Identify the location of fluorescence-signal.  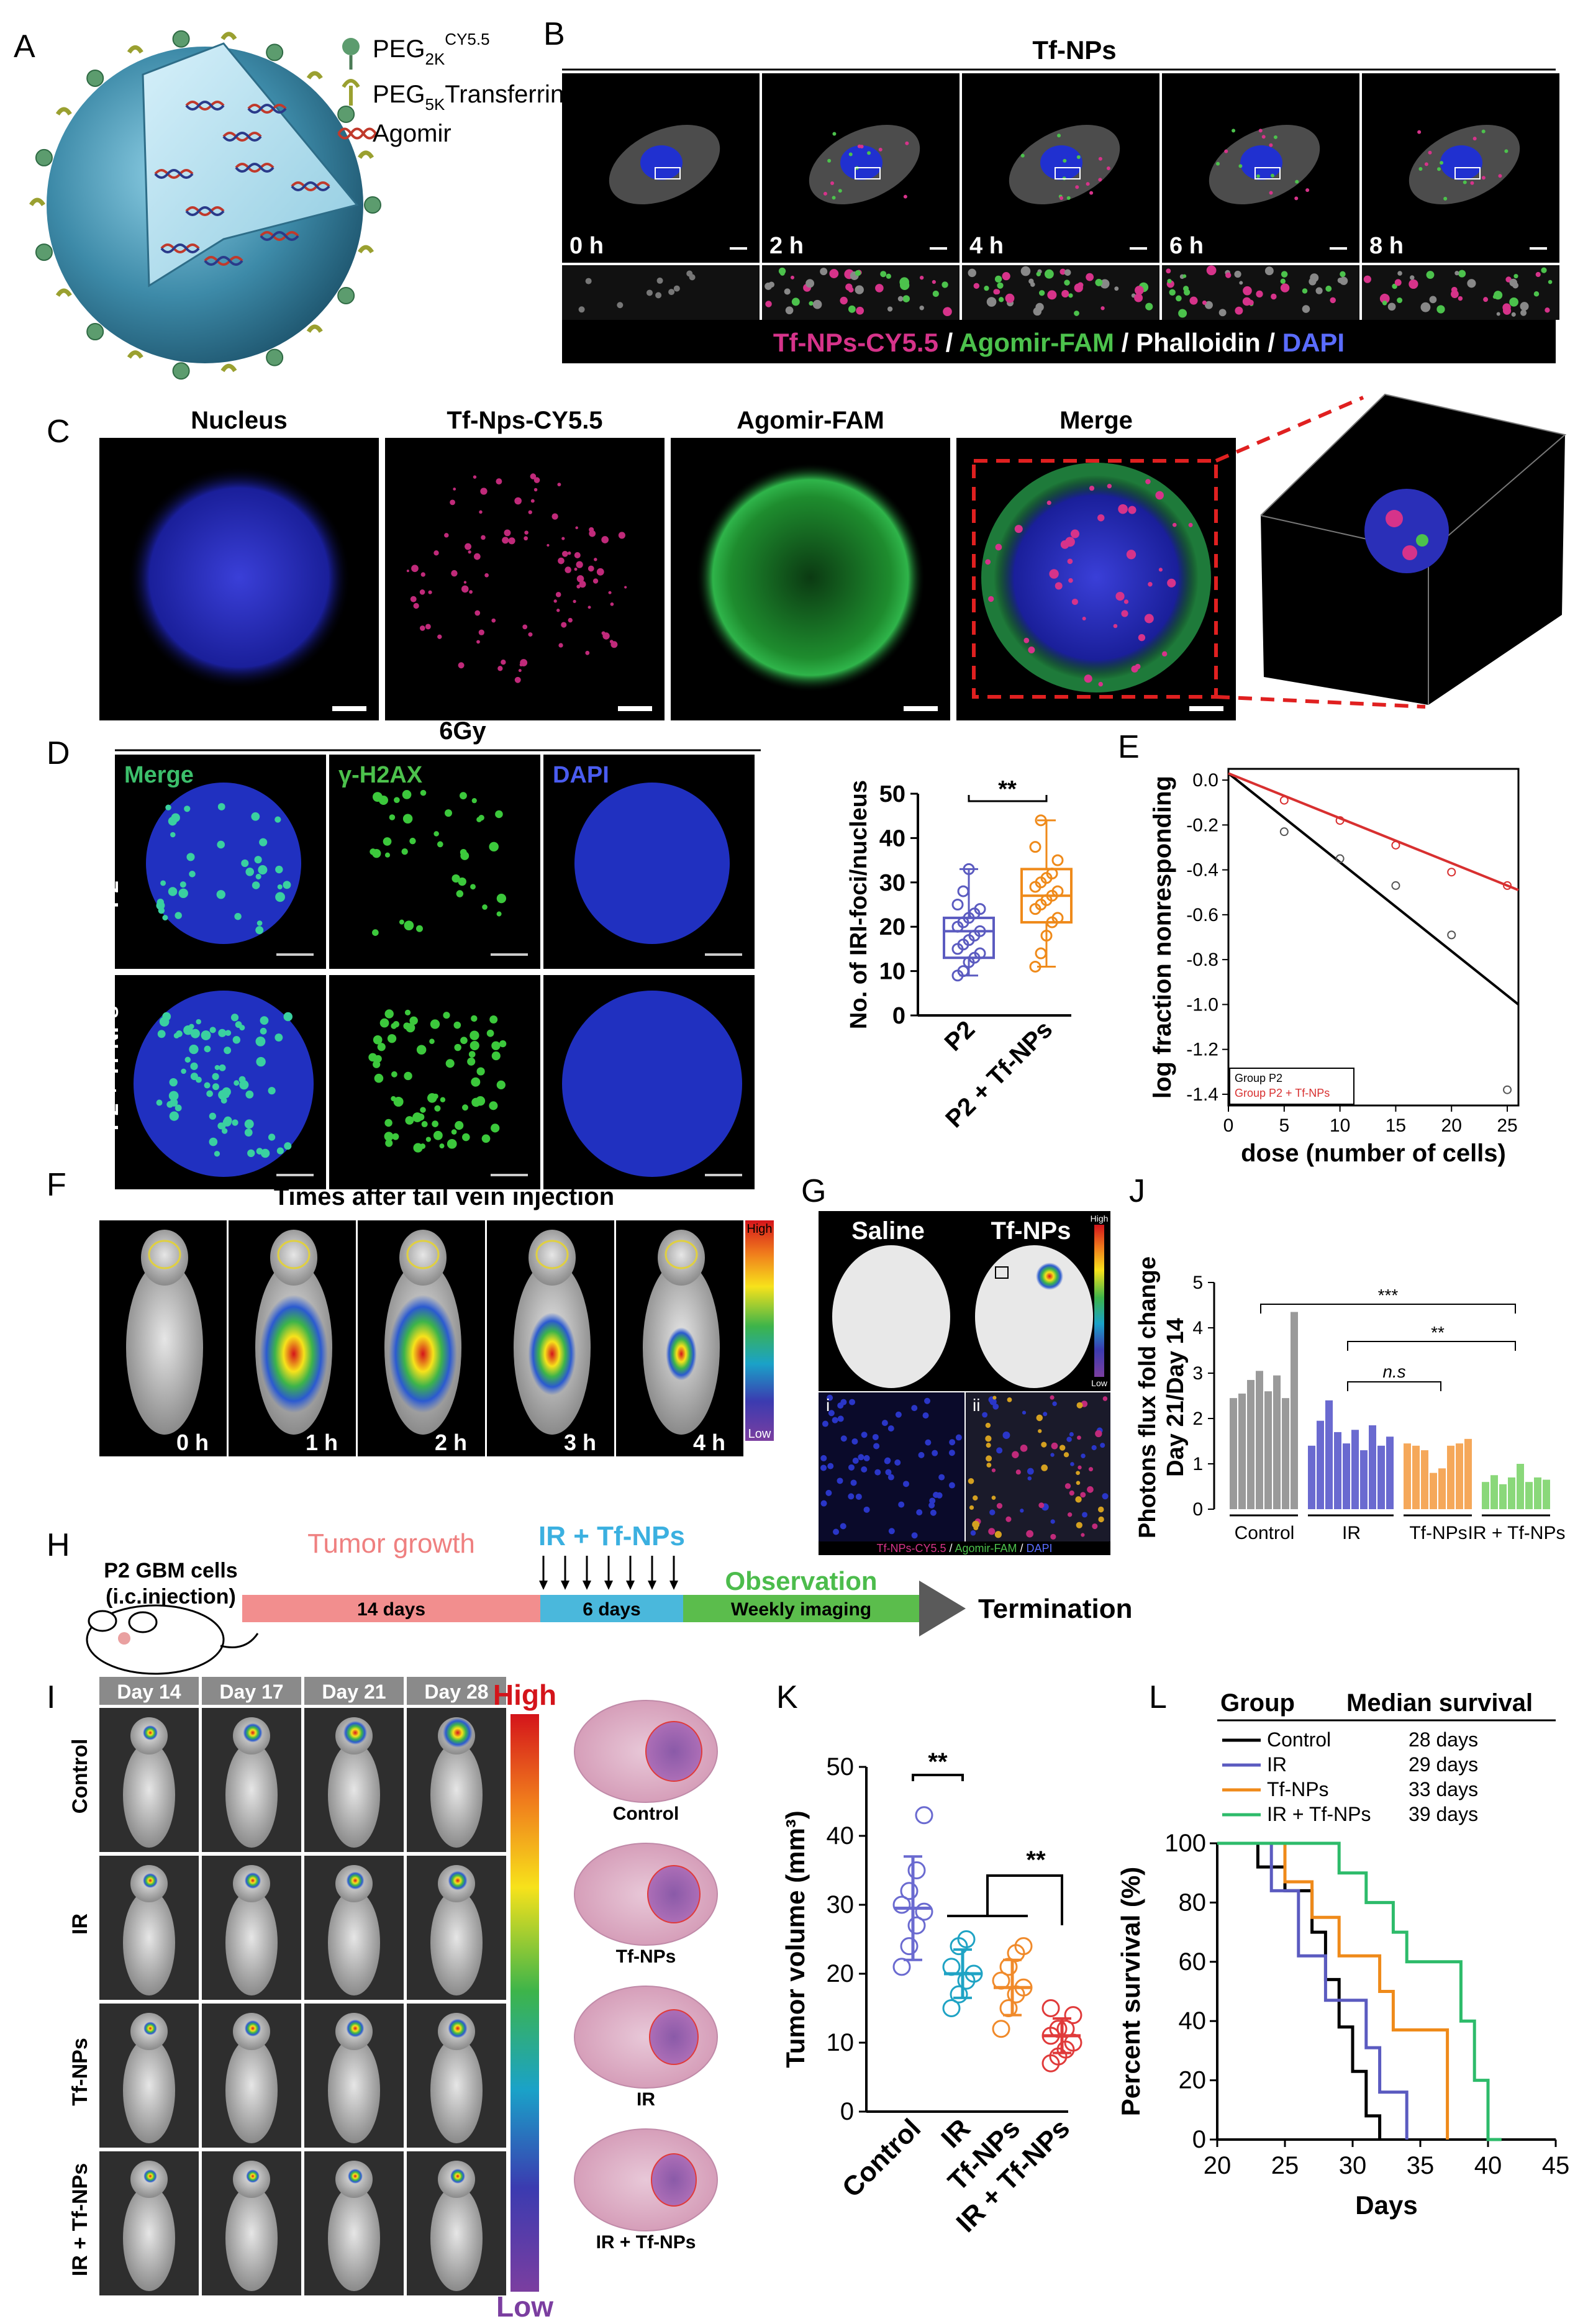
(294, 1354).